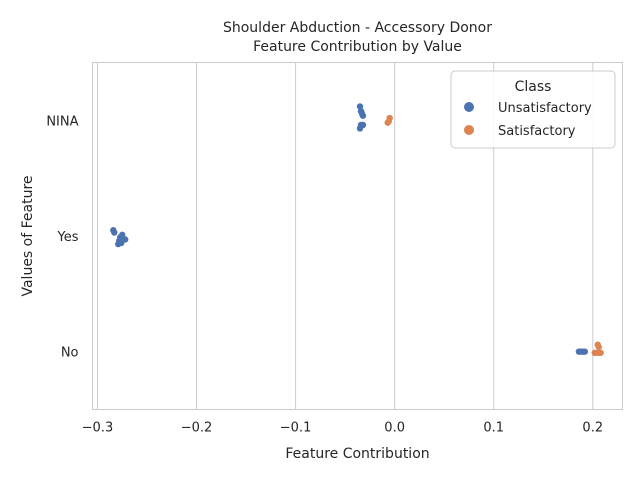  I want to click on legend-box, so click(533, 109).